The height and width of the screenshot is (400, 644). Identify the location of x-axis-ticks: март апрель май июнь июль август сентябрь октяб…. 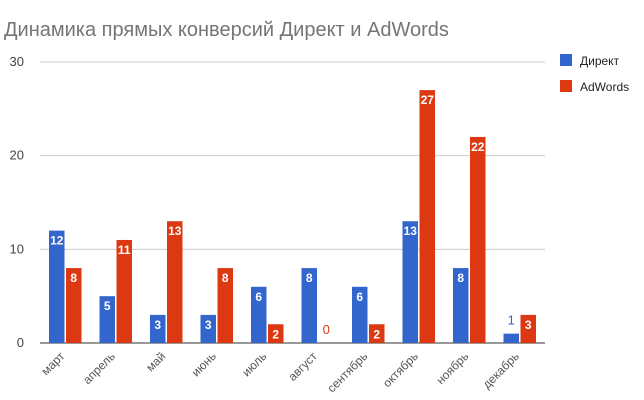
(279, 372).